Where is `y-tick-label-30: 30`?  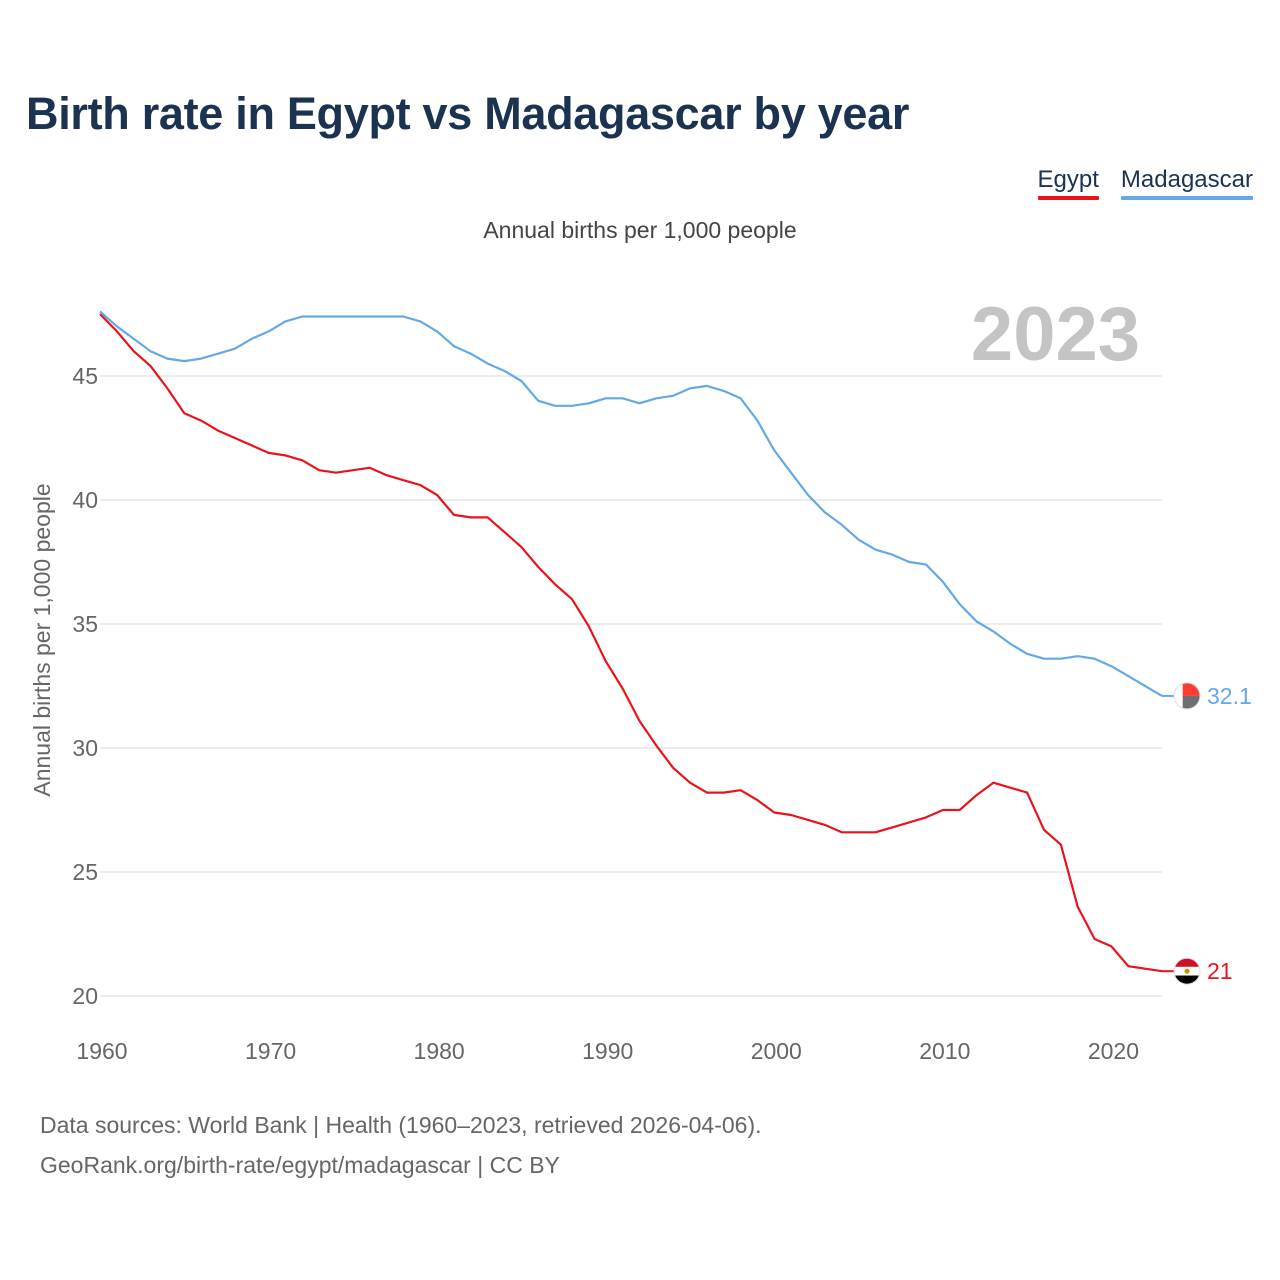
y-tick-label-30: 30 is located at coordinates (85, 748).